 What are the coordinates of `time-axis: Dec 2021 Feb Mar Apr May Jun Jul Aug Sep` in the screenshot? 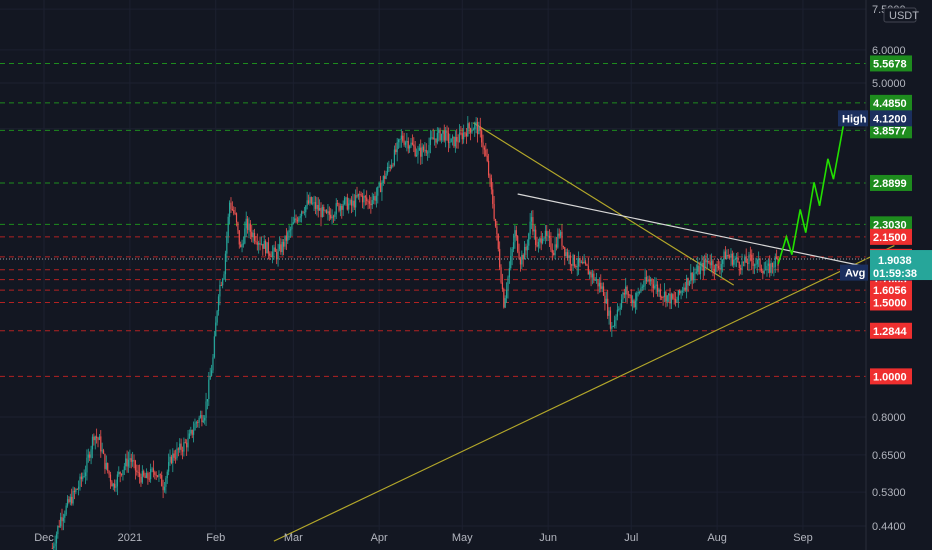 It's located at (423, 538).